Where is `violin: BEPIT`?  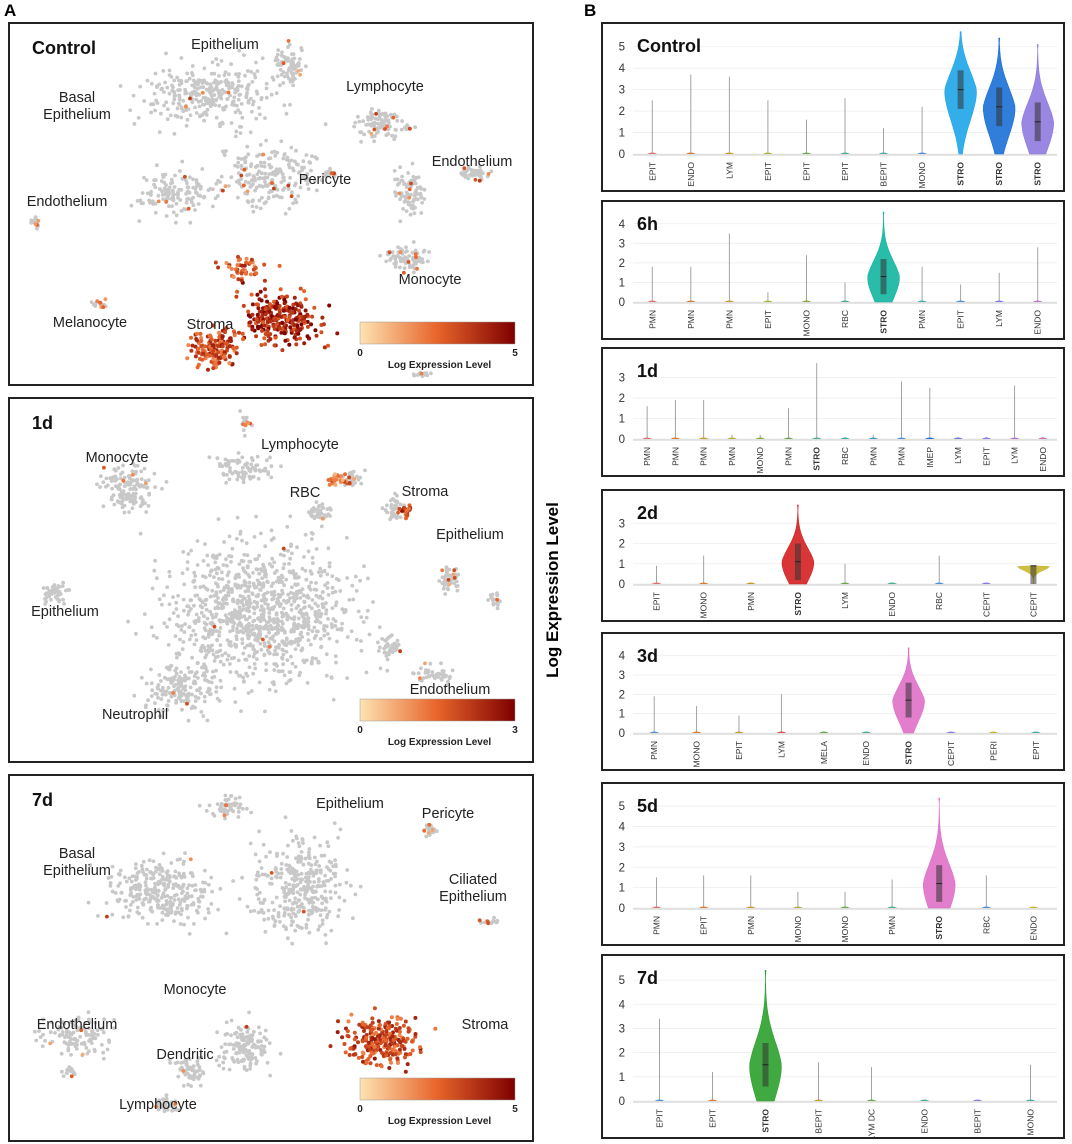
violin: BEPIT is located at coordinates (977, 1116).